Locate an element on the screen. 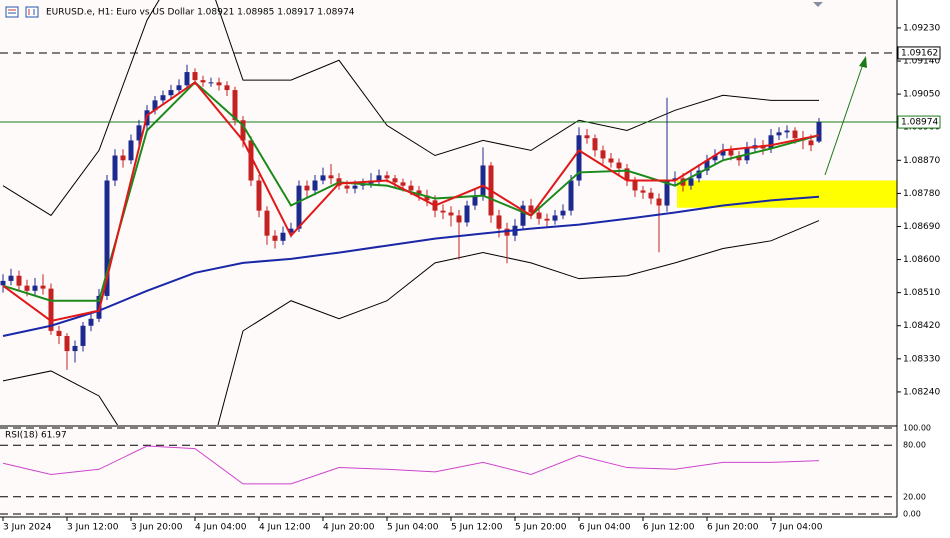 The height and width of the screenshot is (538, 950). y-tick-label: 1.09050 is located at coordinates (921, 95).